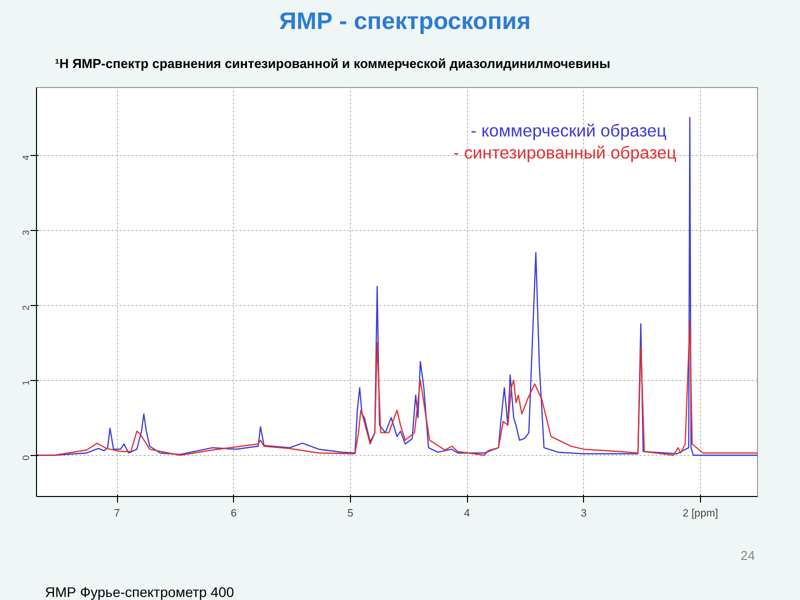  I want to click on text: ЯМР Фурье-спектрометр 400, so click(139, 591).